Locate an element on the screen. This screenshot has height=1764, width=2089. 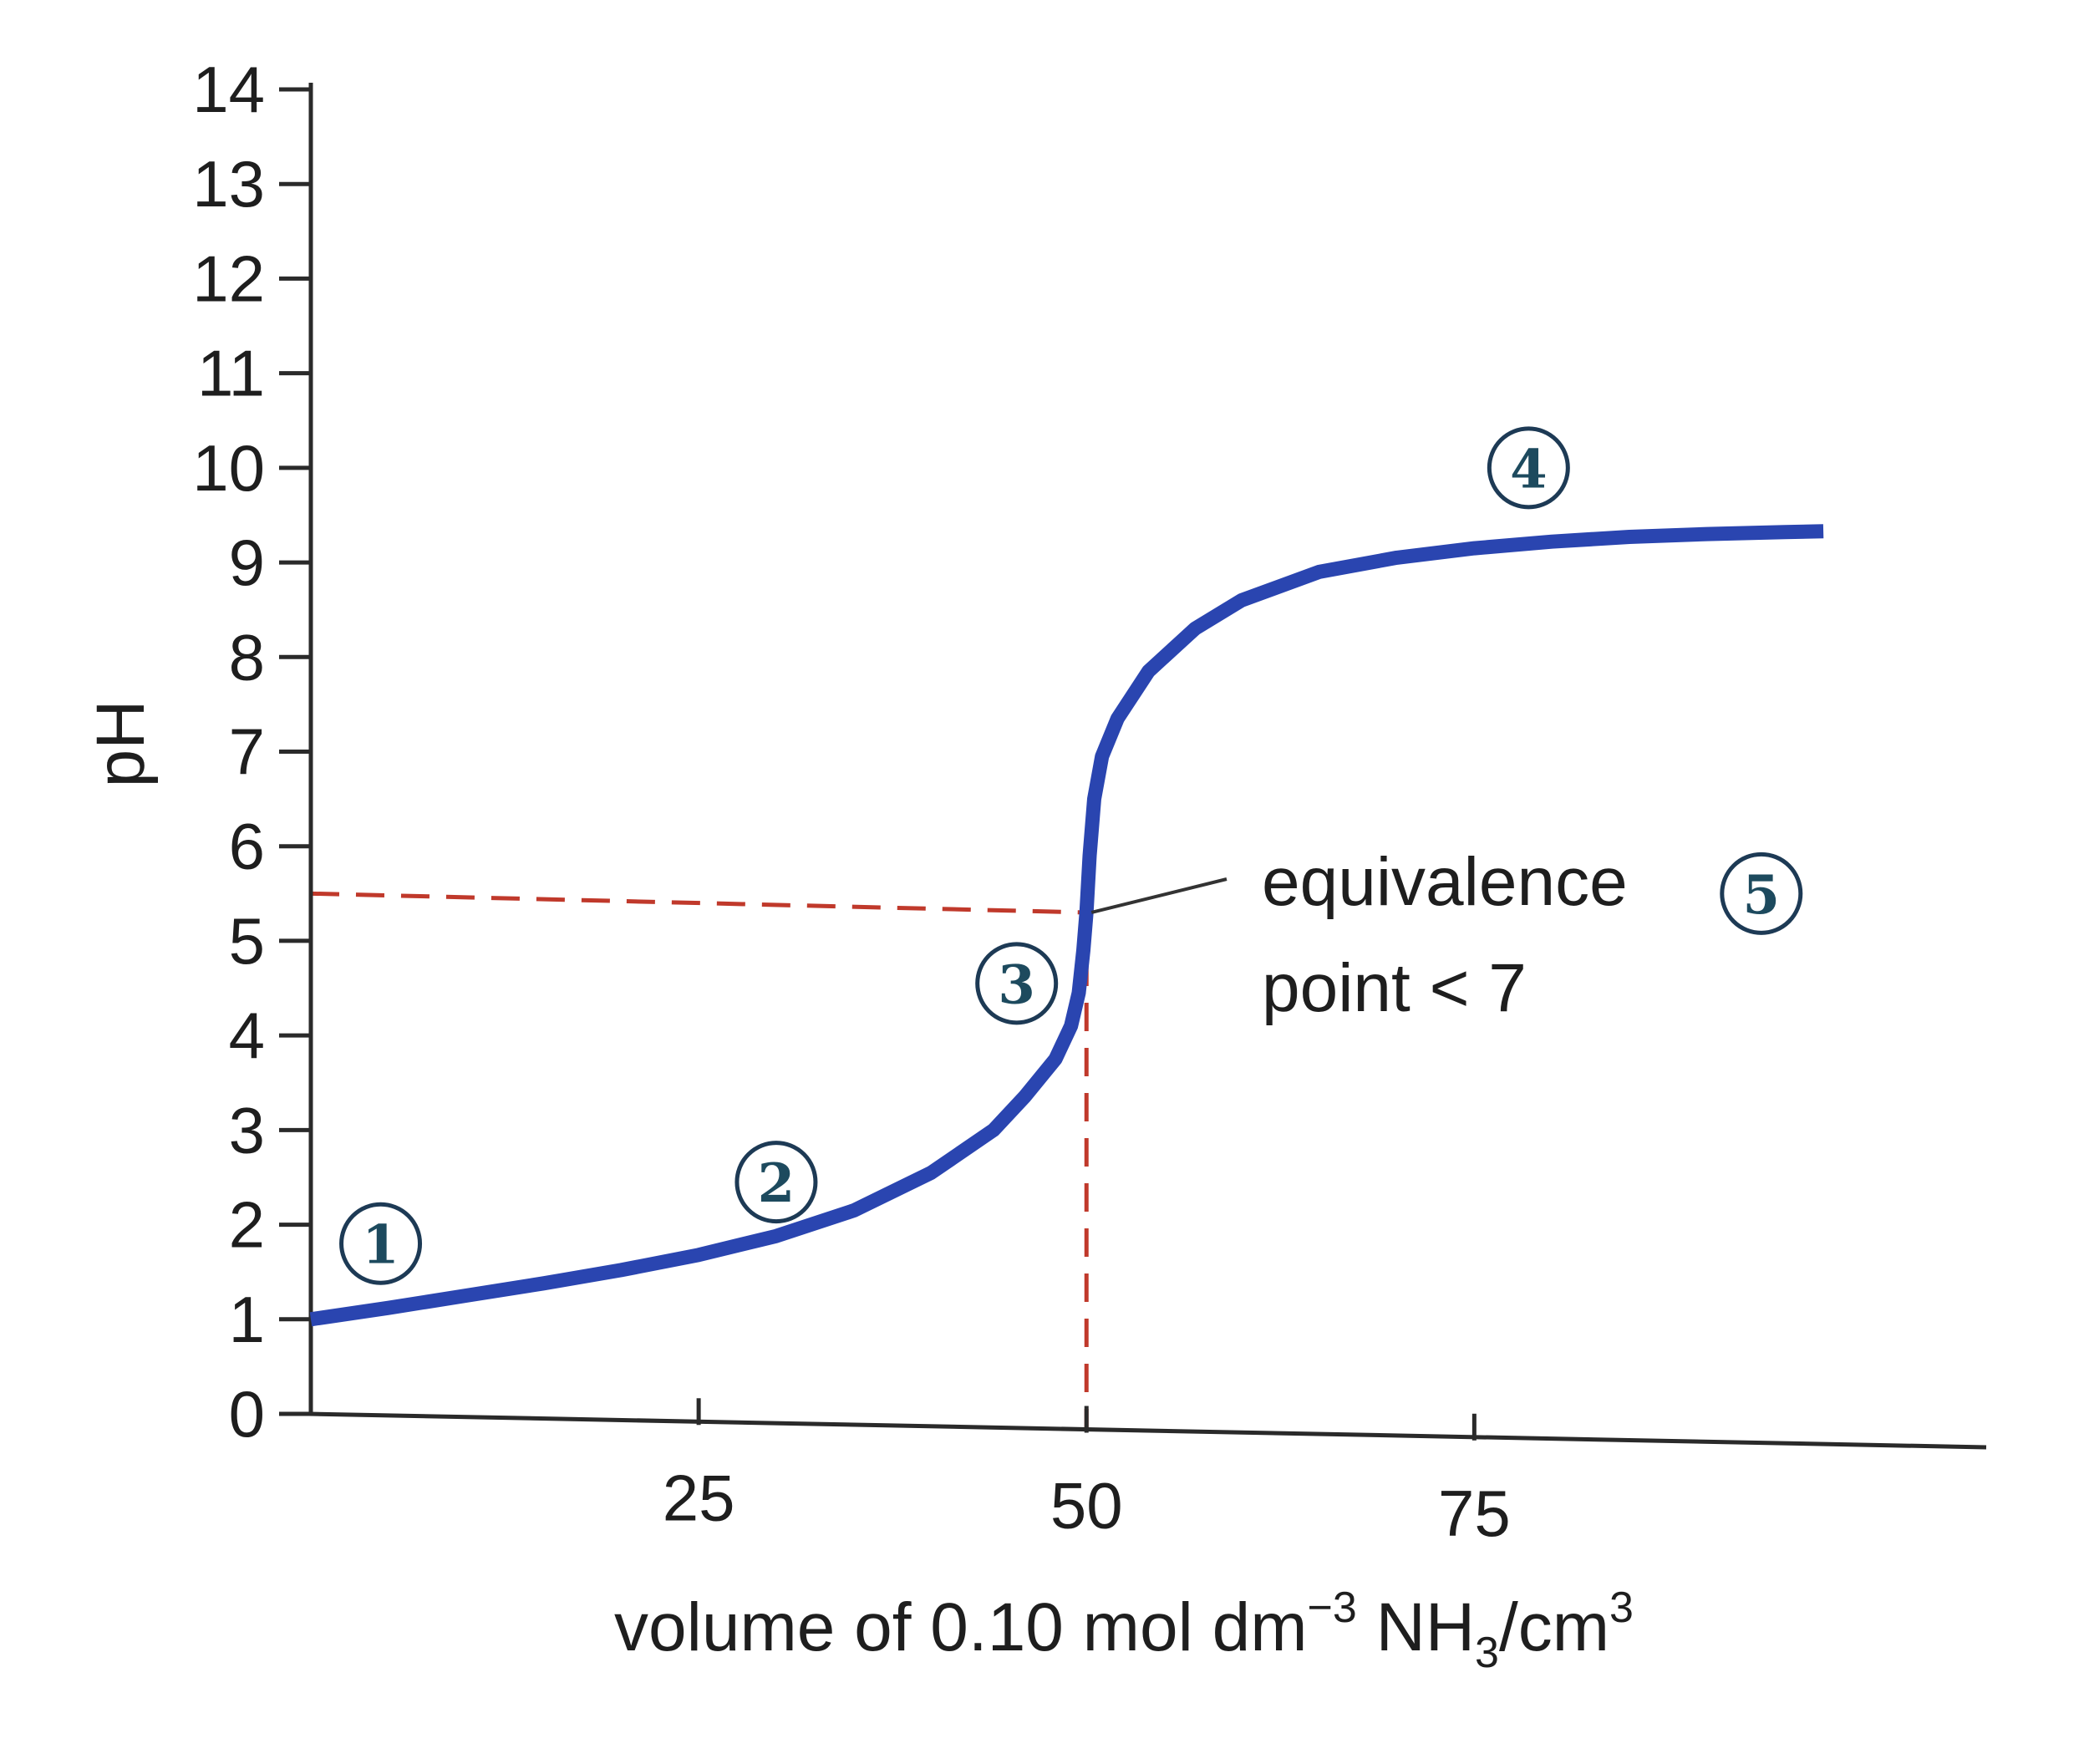
x-axis-label-main: volume of 0.10 mol dm is located at coordinates (961, 1627).